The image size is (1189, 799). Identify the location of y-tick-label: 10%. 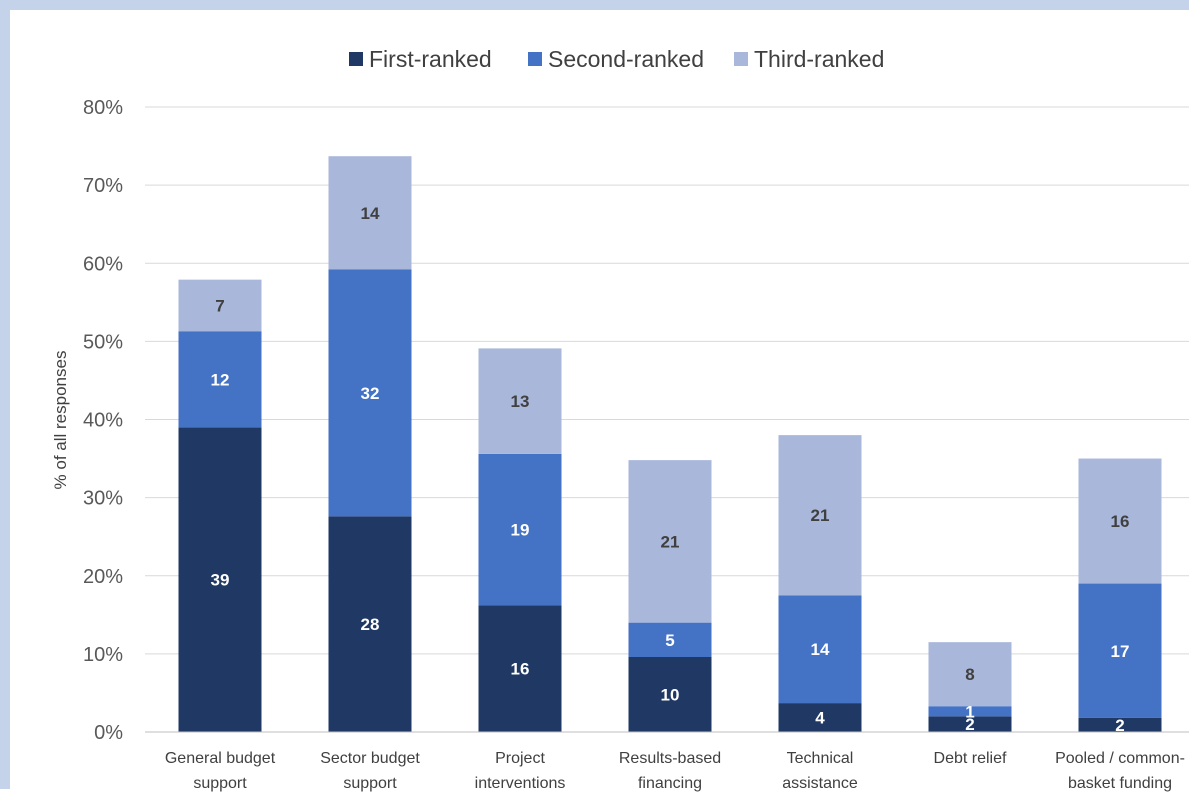
(103, 655).